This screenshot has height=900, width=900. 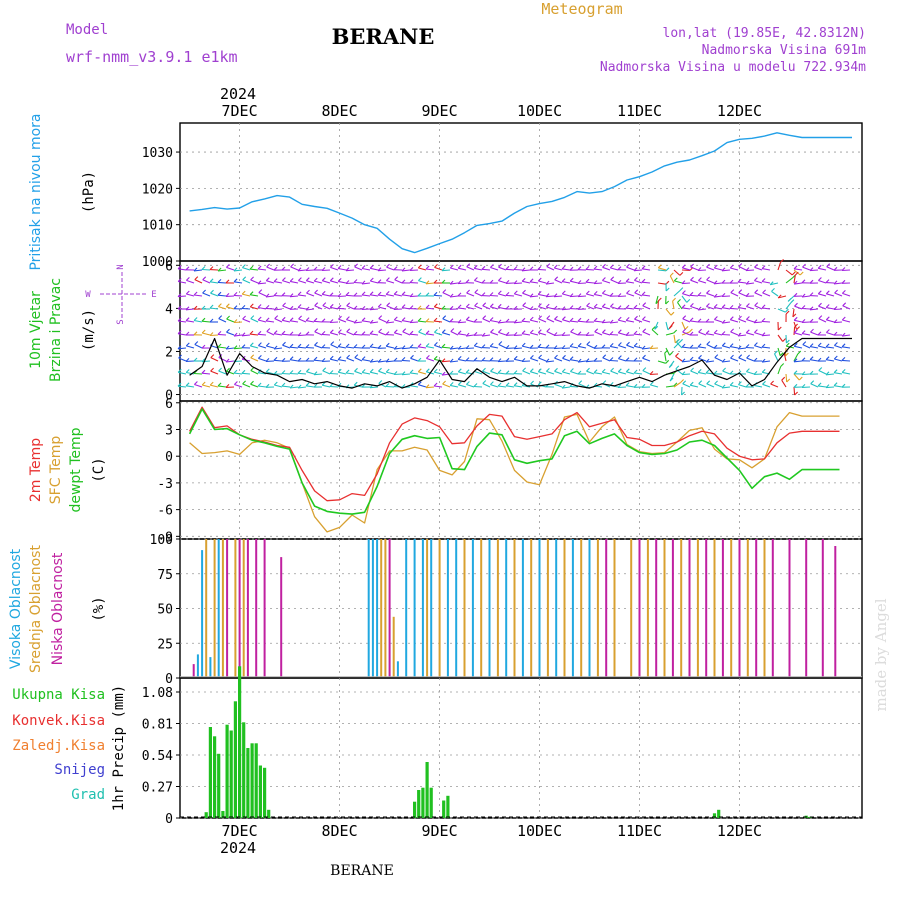 I want to click on cloud-mid-bar, so click(x=547, y=608).